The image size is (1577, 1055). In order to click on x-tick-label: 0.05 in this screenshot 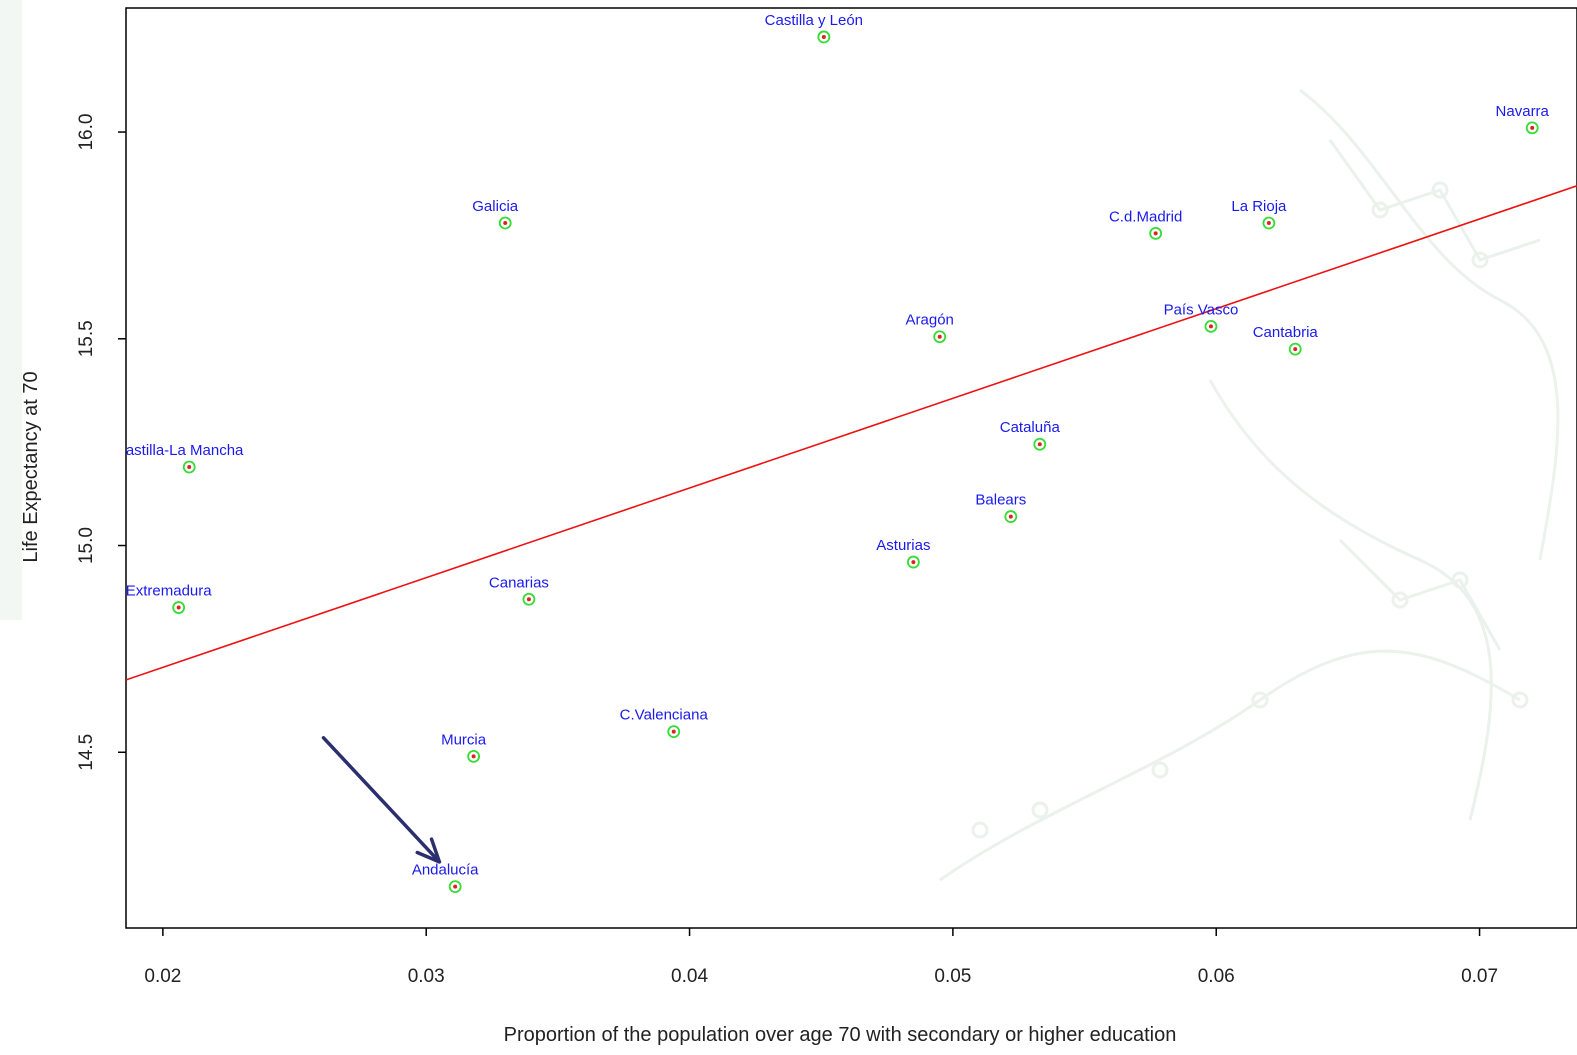, I will do `click(952, 976)`.